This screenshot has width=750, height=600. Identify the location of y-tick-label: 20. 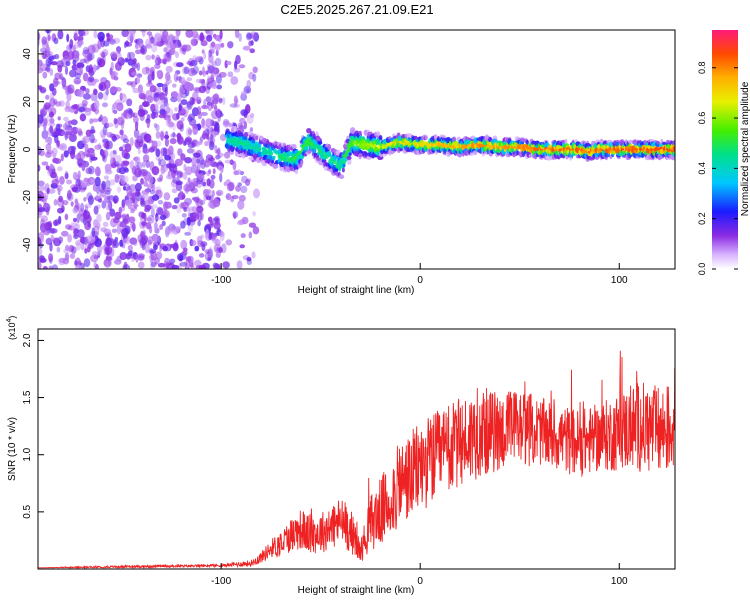
(27, 102).